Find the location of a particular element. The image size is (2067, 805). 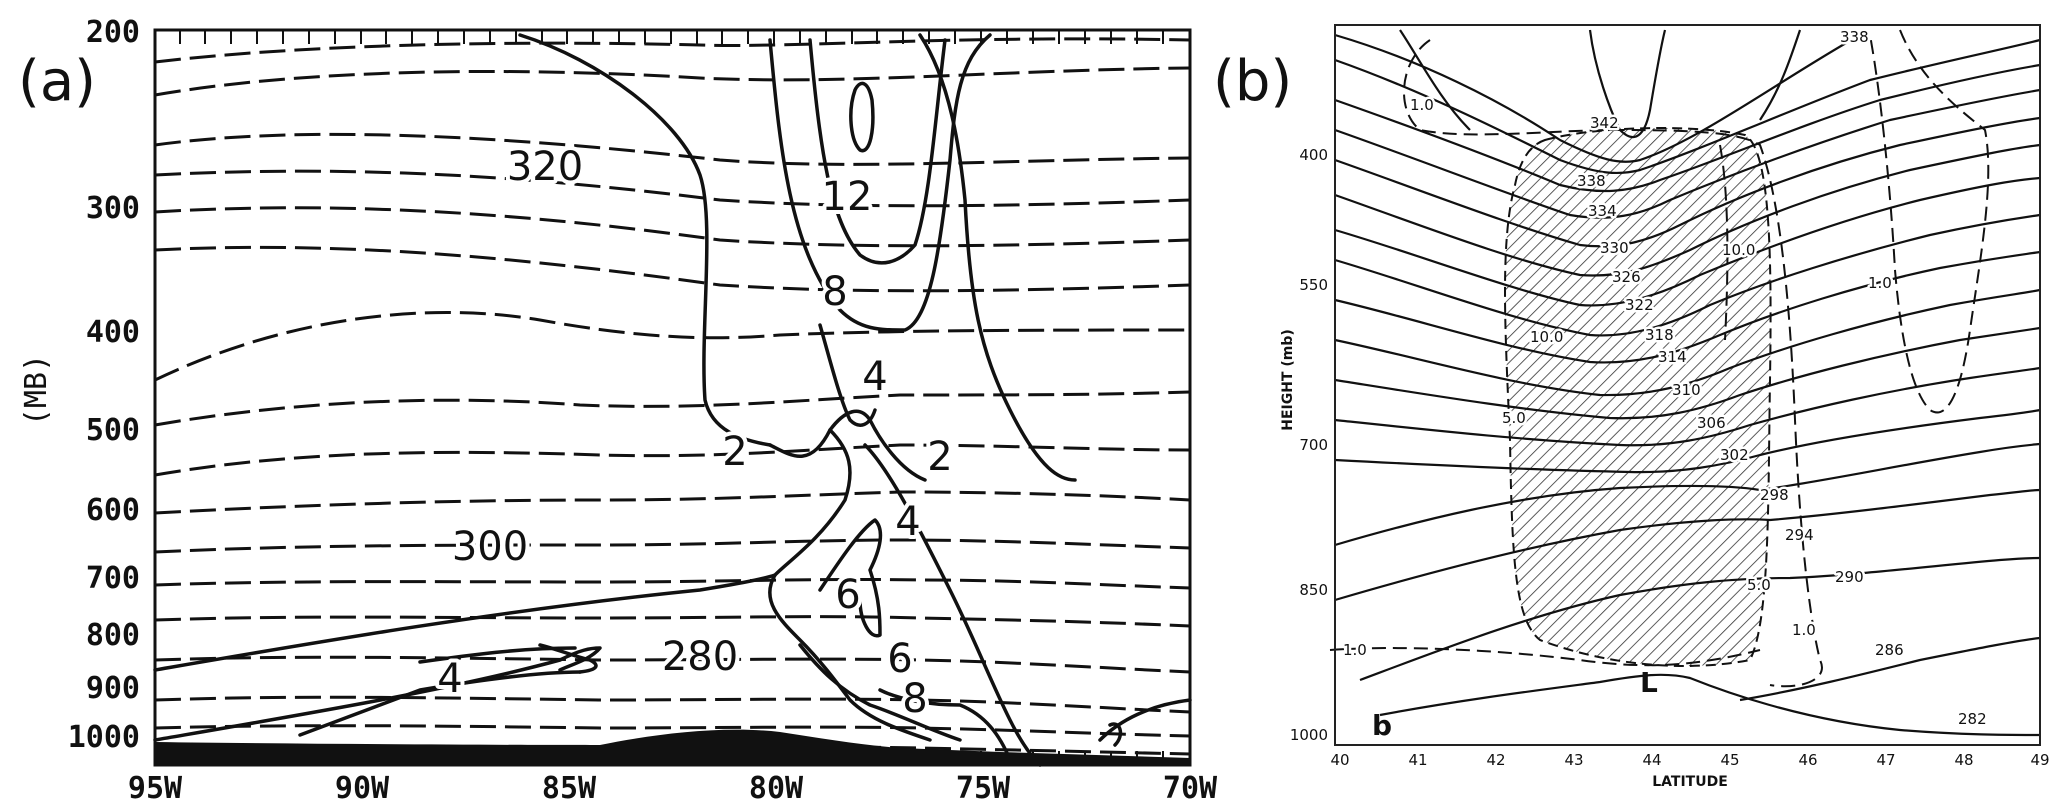

panel-a-y-tick: 800 is located at coordinates (113, 635).